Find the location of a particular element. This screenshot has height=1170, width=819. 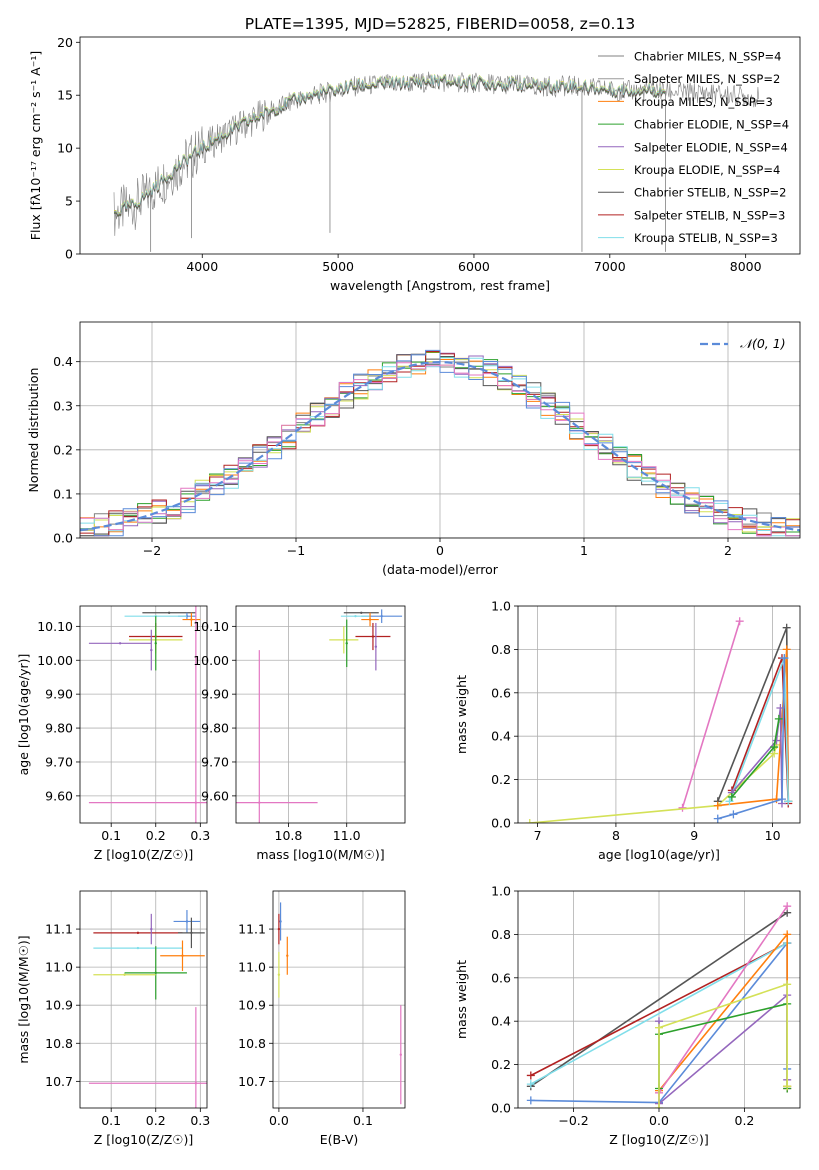

x-tick-label: −2 is located at coordinates (152, 550).